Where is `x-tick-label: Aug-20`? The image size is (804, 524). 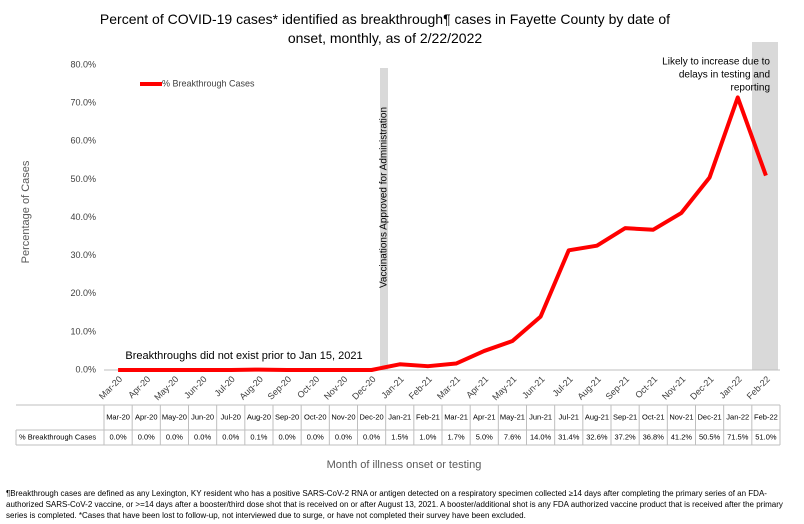
x-tick-label: Aug-20 is located at coordinates (251, 388).